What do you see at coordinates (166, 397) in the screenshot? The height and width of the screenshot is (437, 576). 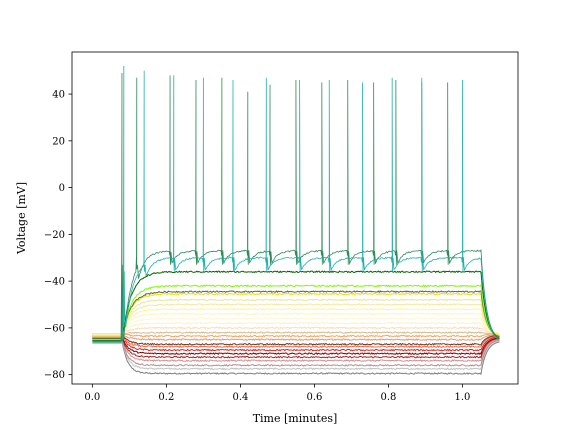 I see `x-tick-label: 0.2` at bounding box center [166, 397].